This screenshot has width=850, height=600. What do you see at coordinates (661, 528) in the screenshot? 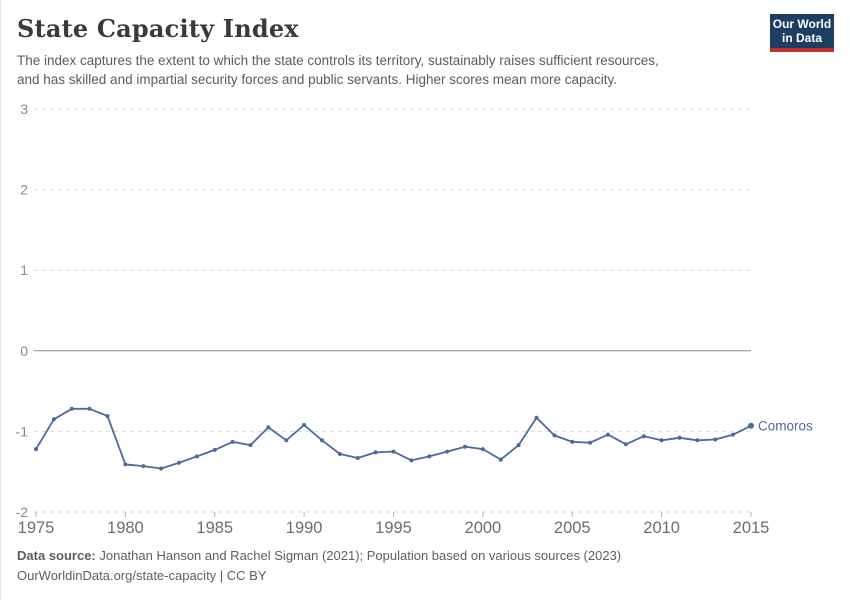
I see `x-axis-tick-label: 2010` at bounding box center [661, 528].